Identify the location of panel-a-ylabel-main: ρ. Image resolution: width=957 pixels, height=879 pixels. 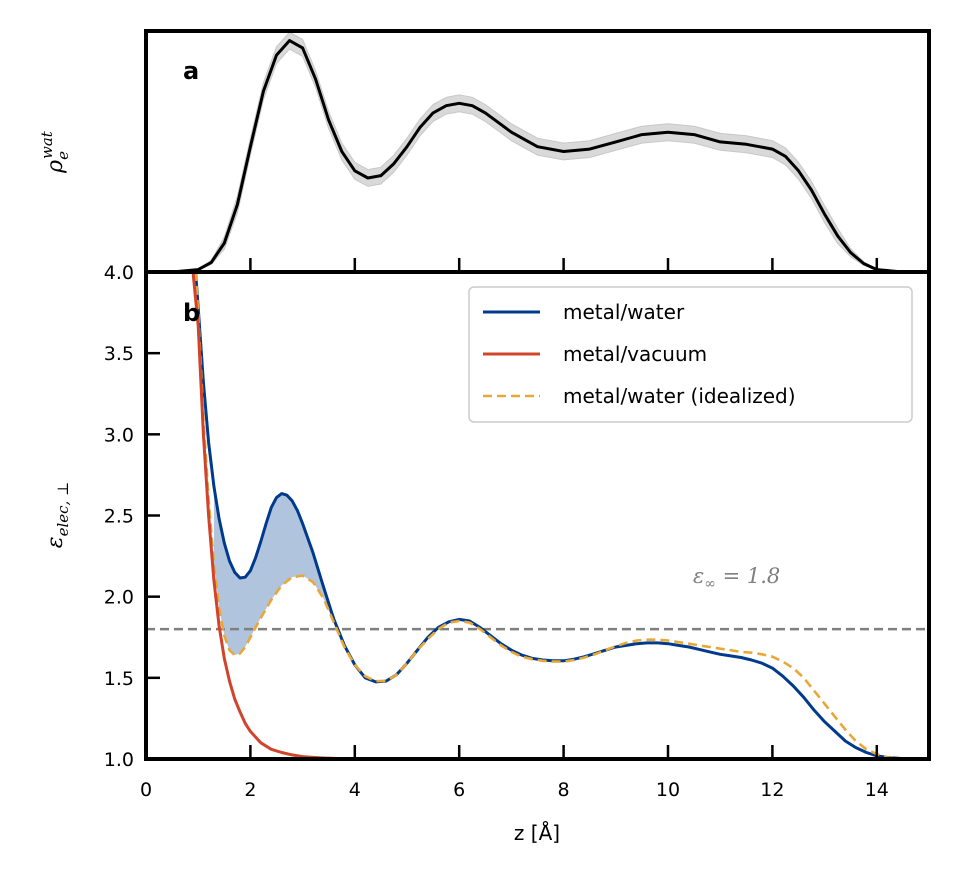
(55, 167).